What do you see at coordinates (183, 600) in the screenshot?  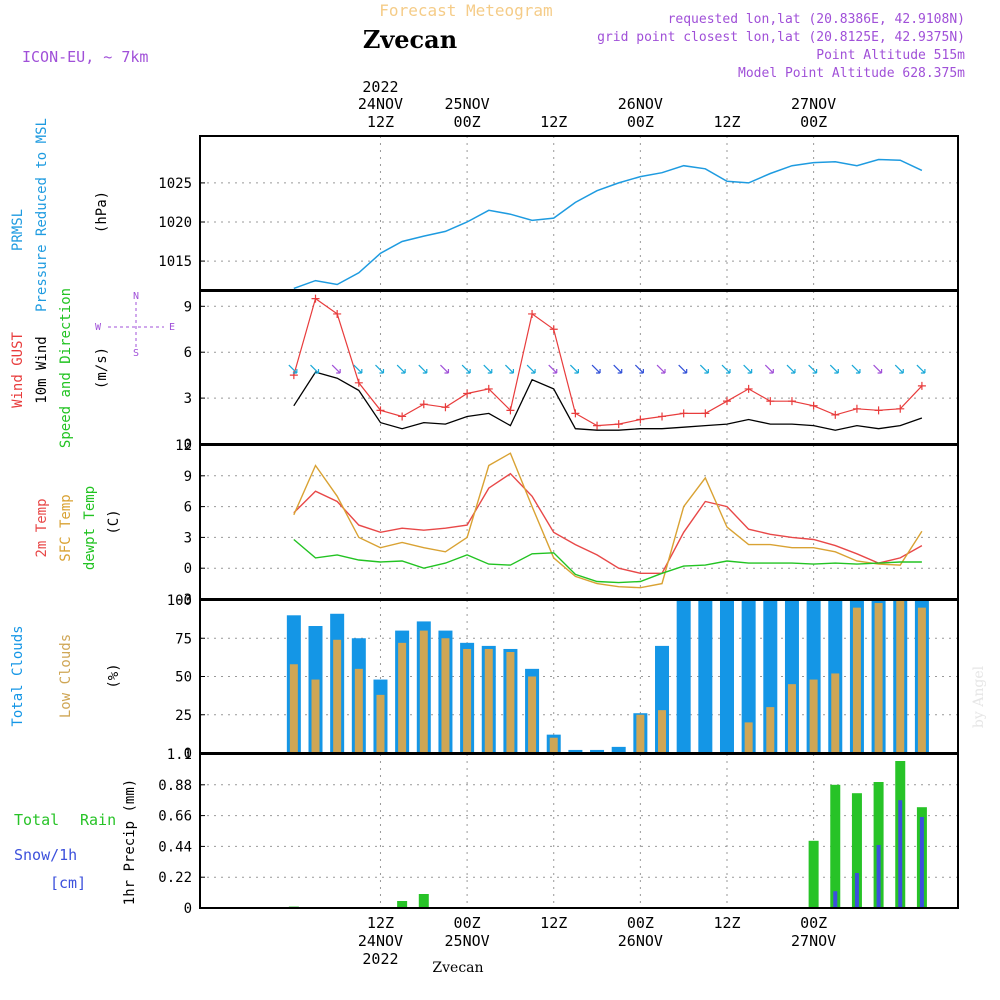 I see `y-tick-label: -3` at bounding box center [183, 600].